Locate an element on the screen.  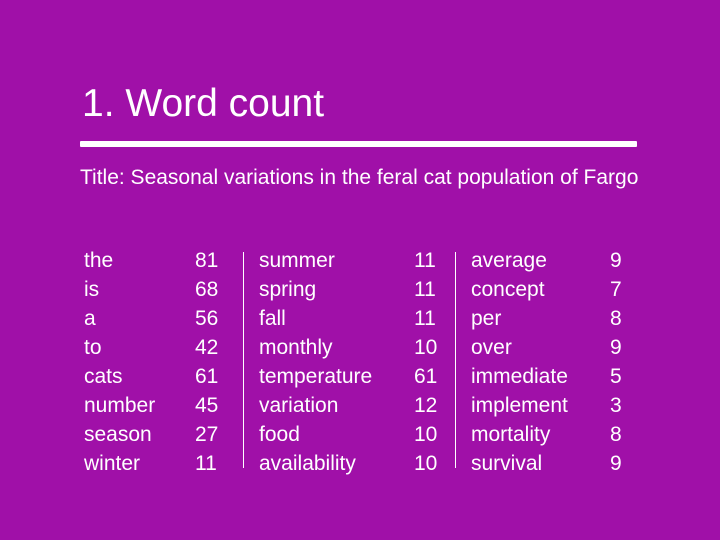
word-row: survival 9 is located at coordinates (555, 463).